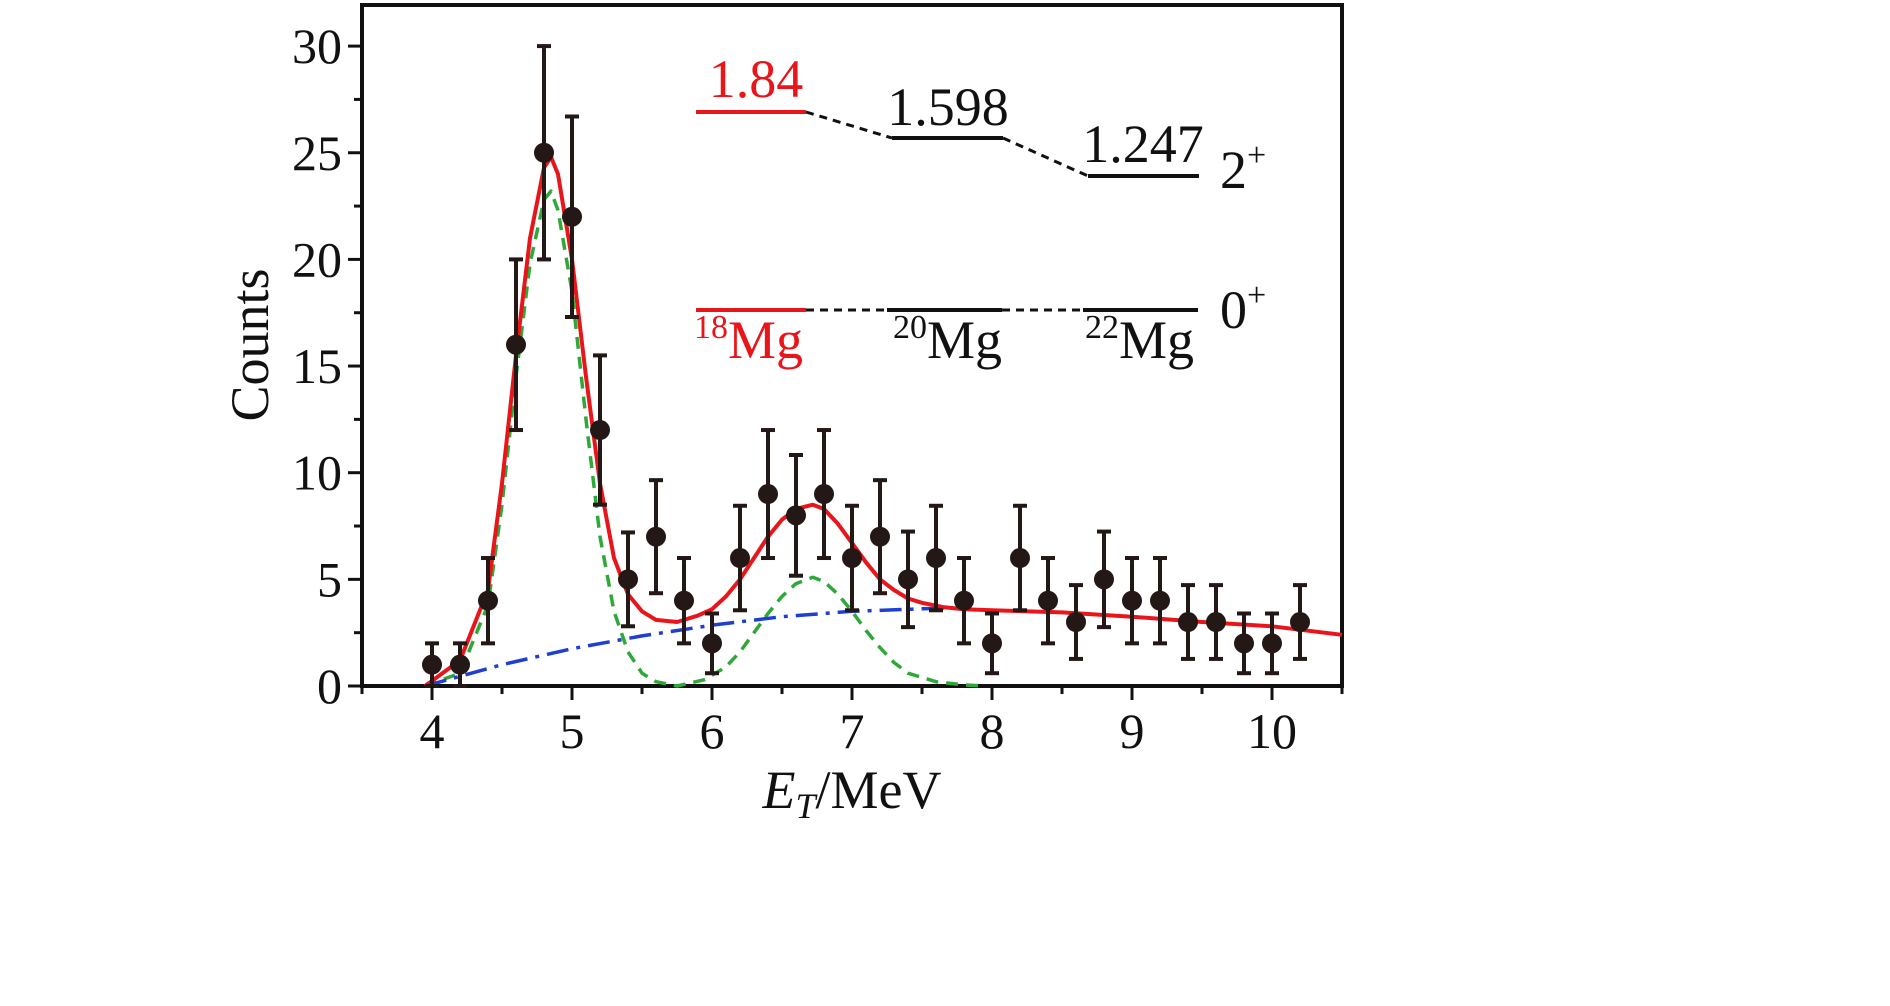  Describe the element at coordinates (1243, 308) in the screenshot. I see `spin-label-0plus: 0+` at that location.